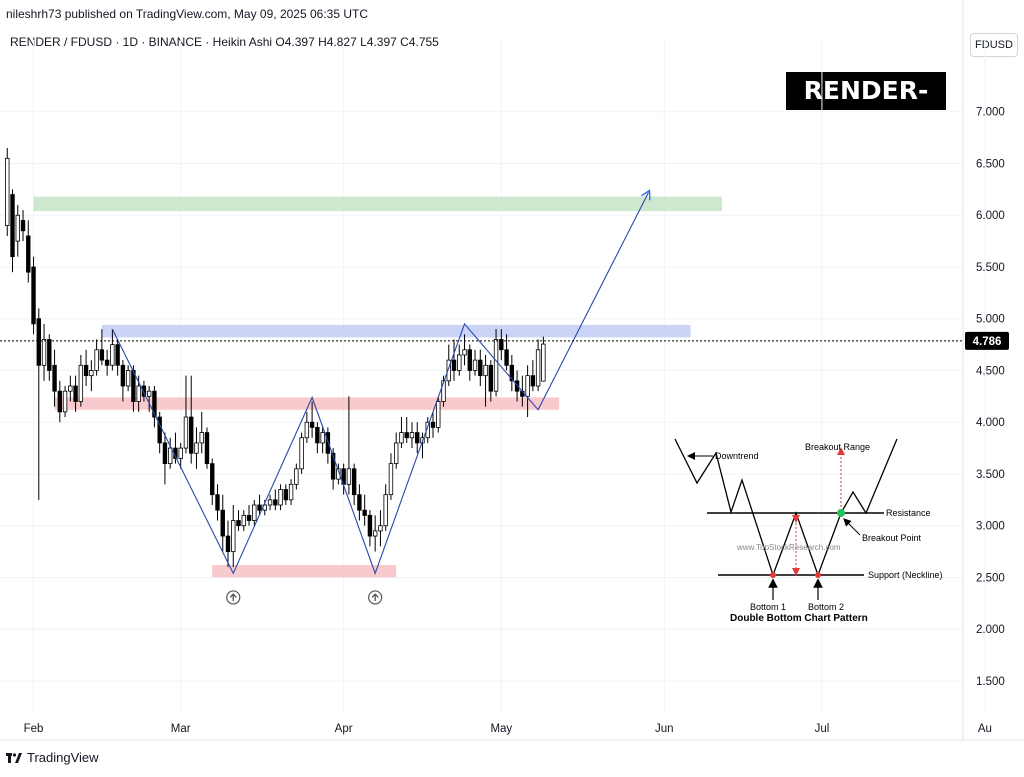  Describe the element at coordinates (52, 757) in the screenshot. I see `tradingview-logo: TradingView` at that location.